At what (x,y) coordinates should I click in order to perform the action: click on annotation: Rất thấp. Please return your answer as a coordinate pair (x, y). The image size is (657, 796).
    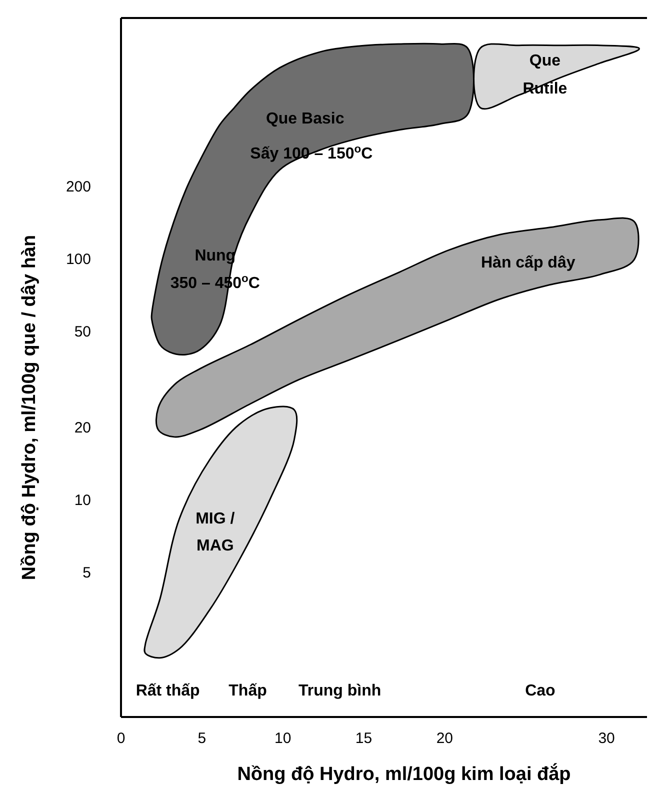
    Looking at the image, I should click on (168, 691).